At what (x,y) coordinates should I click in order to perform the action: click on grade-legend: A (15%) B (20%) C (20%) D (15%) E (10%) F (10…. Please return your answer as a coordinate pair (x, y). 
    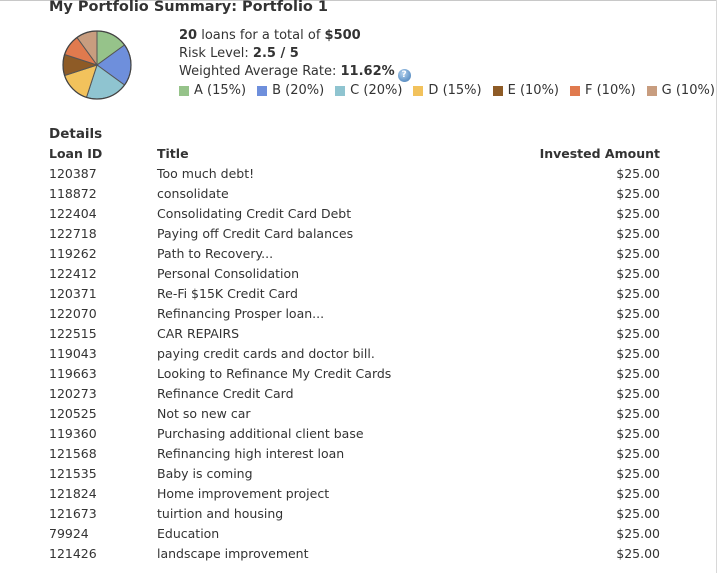
    Looking at the image, I should click on (447, 90).